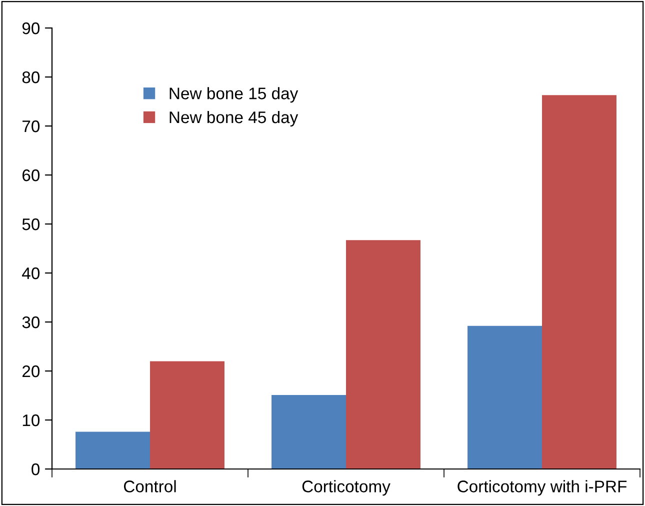 This screenshot has width=645, height=506. I want to click on y-tick-label: 50, so click(31, 224).